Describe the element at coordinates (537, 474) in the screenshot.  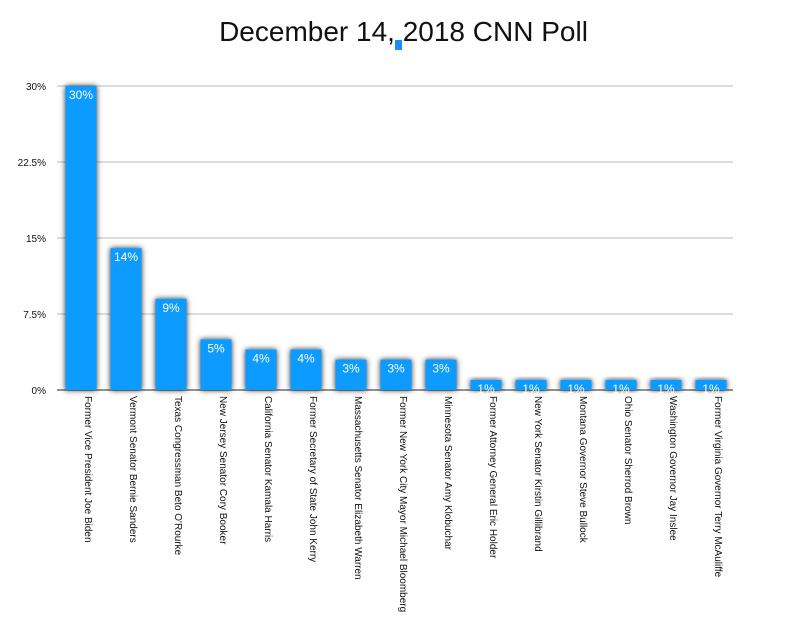
I see `x-tick-label: New York Senator Kirstin Gillibrand` at that location.